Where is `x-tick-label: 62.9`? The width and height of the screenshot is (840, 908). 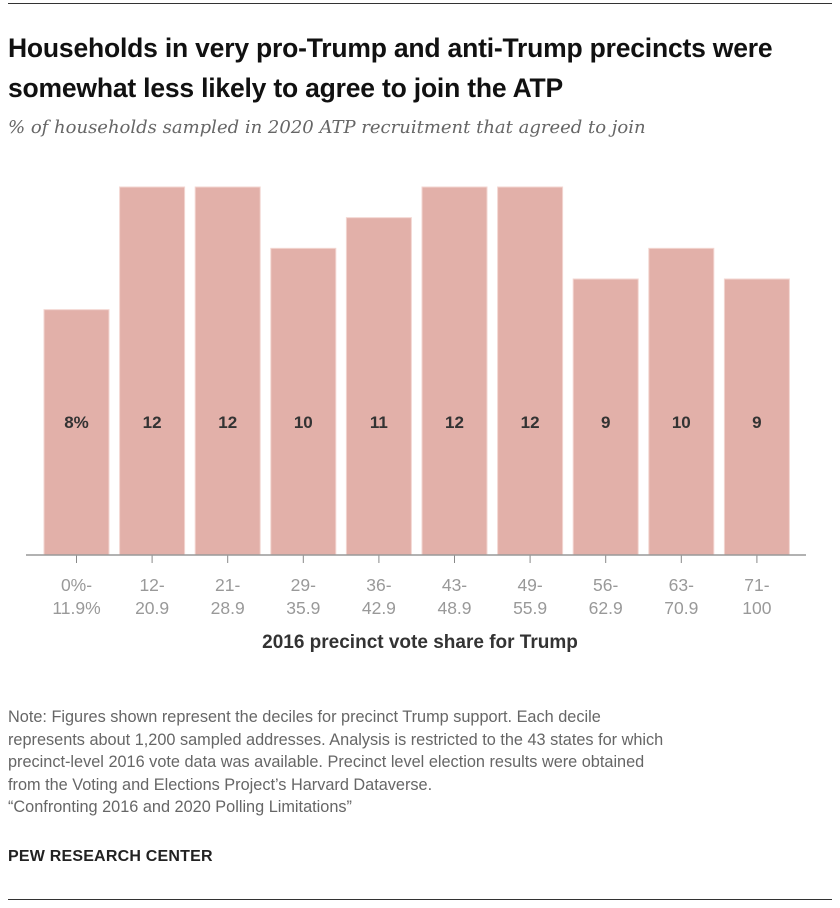 x-tick-label: 62.9 is located at coordinates (606, 608).